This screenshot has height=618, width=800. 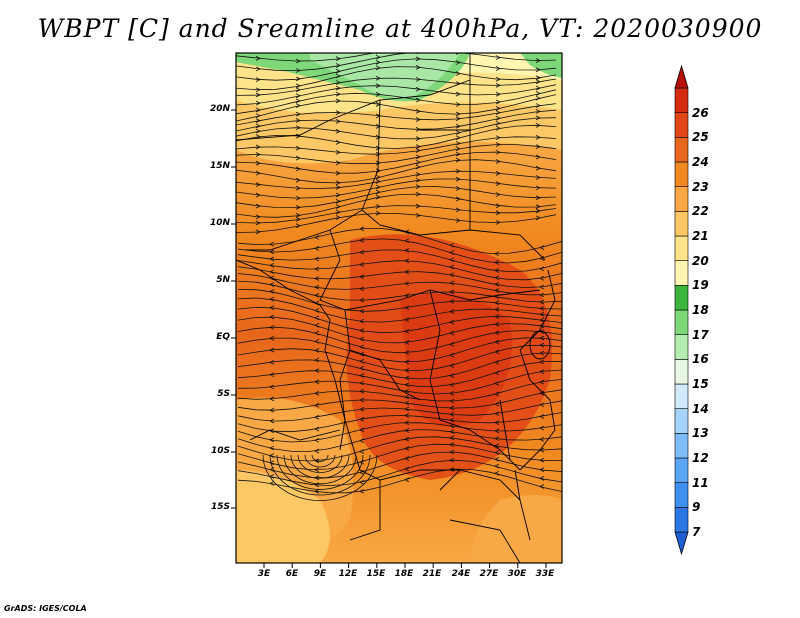 I want to click on lat-label-eq: EQ, so click(x=223, y=337).